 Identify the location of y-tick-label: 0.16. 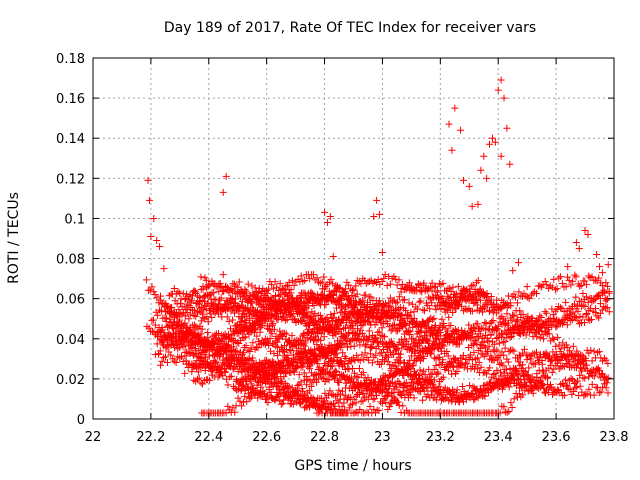
(70, 99).